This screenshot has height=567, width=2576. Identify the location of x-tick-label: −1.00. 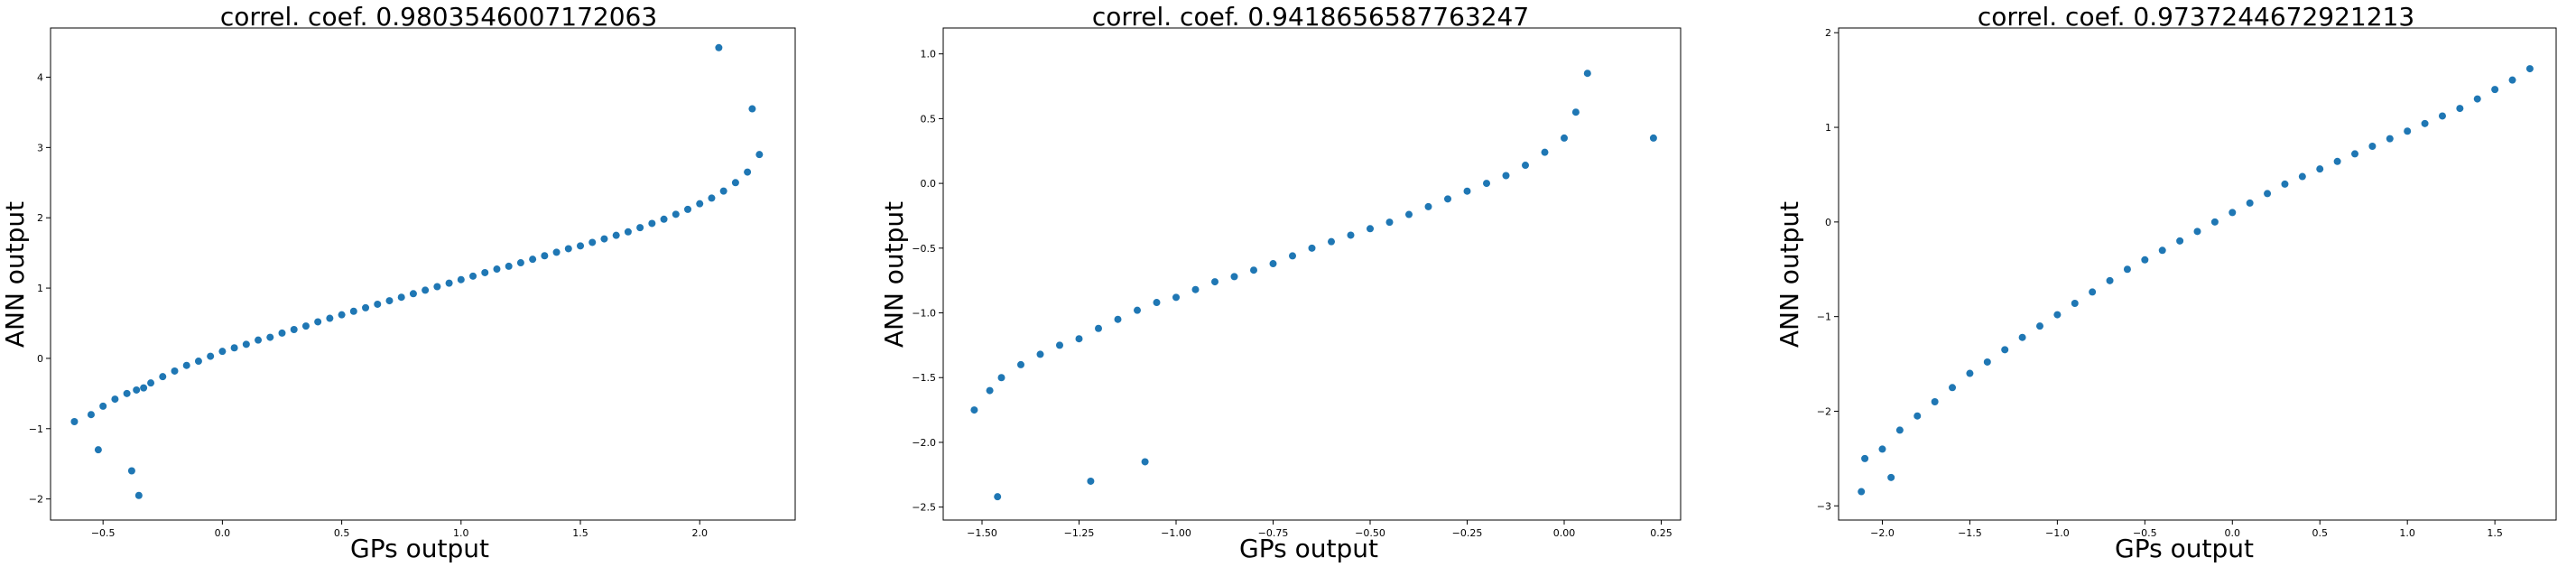
(1176, 533).